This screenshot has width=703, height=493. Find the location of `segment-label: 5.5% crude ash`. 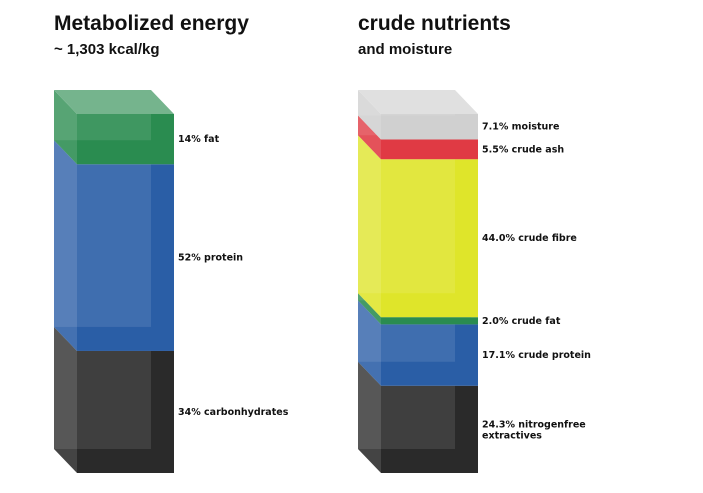

segment-label: 5.5% crude ash is located at coordinates (523, 149).